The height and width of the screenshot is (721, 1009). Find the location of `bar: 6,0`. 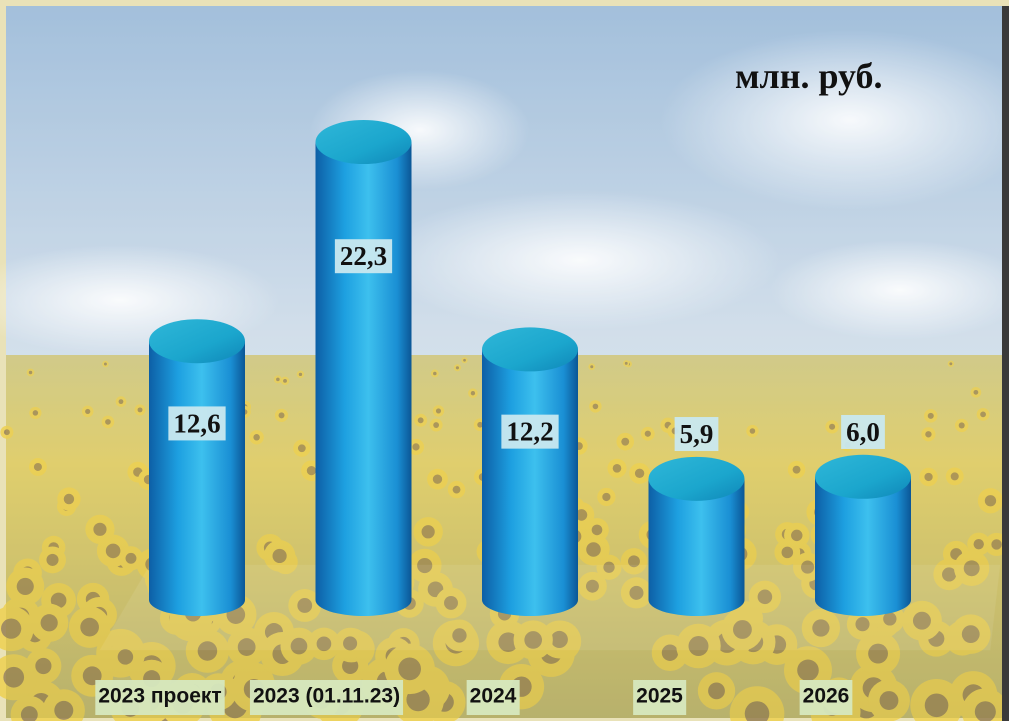

bar: 6,0 is located at coordinates (863, 515).